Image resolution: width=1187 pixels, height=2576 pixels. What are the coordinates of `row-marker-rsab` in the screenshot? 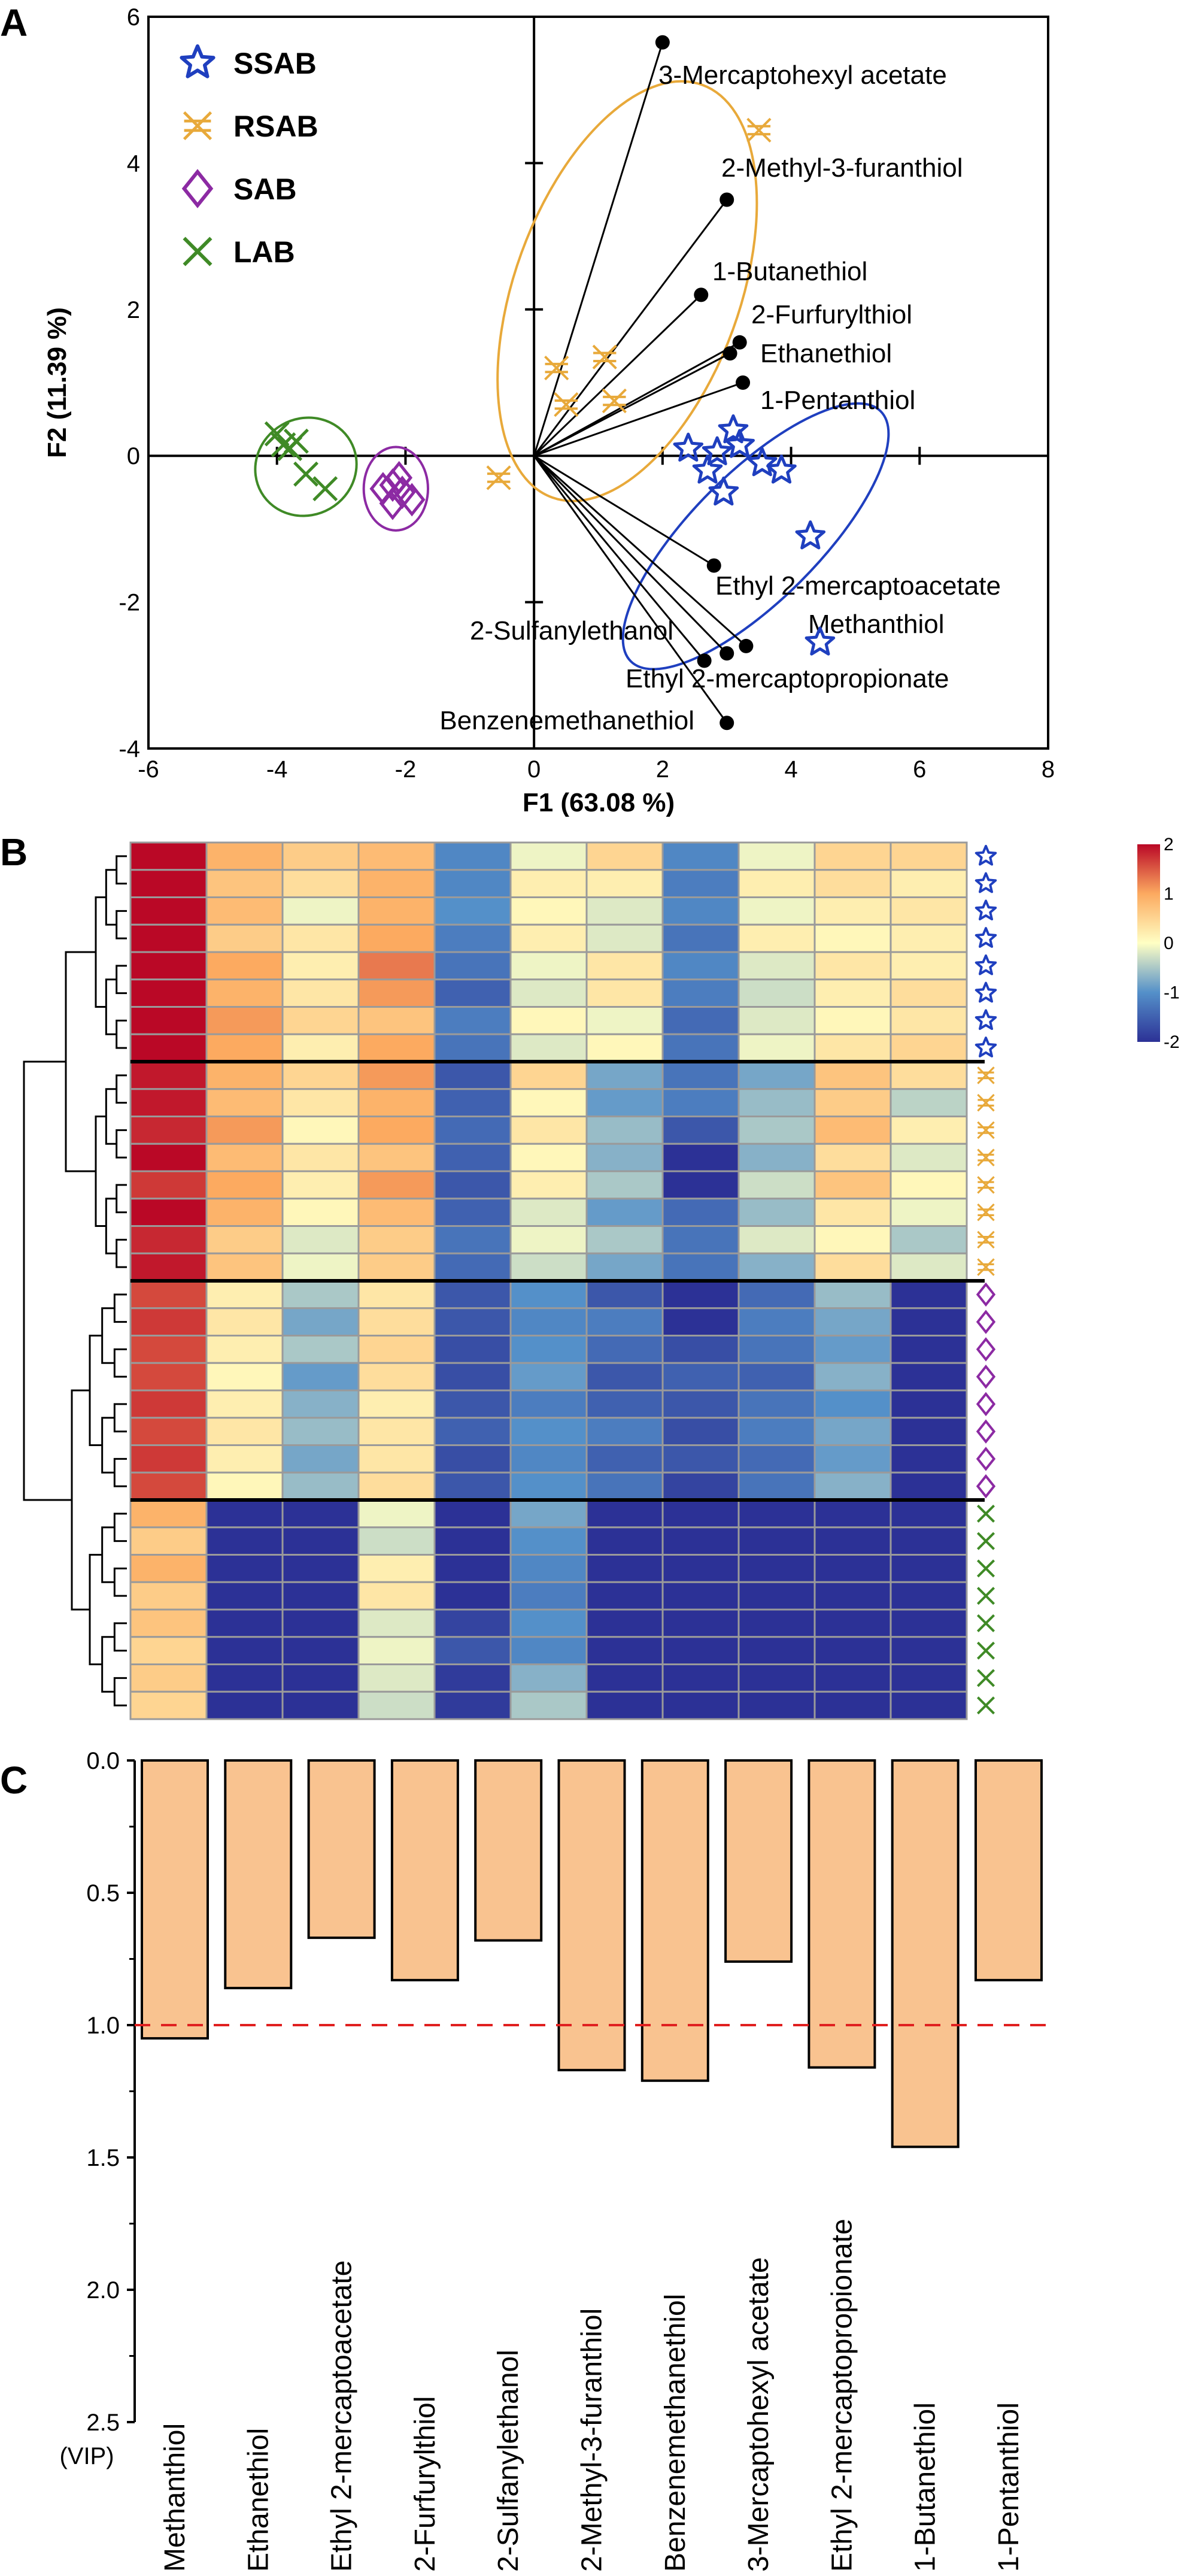 It's located at (986, 1267).